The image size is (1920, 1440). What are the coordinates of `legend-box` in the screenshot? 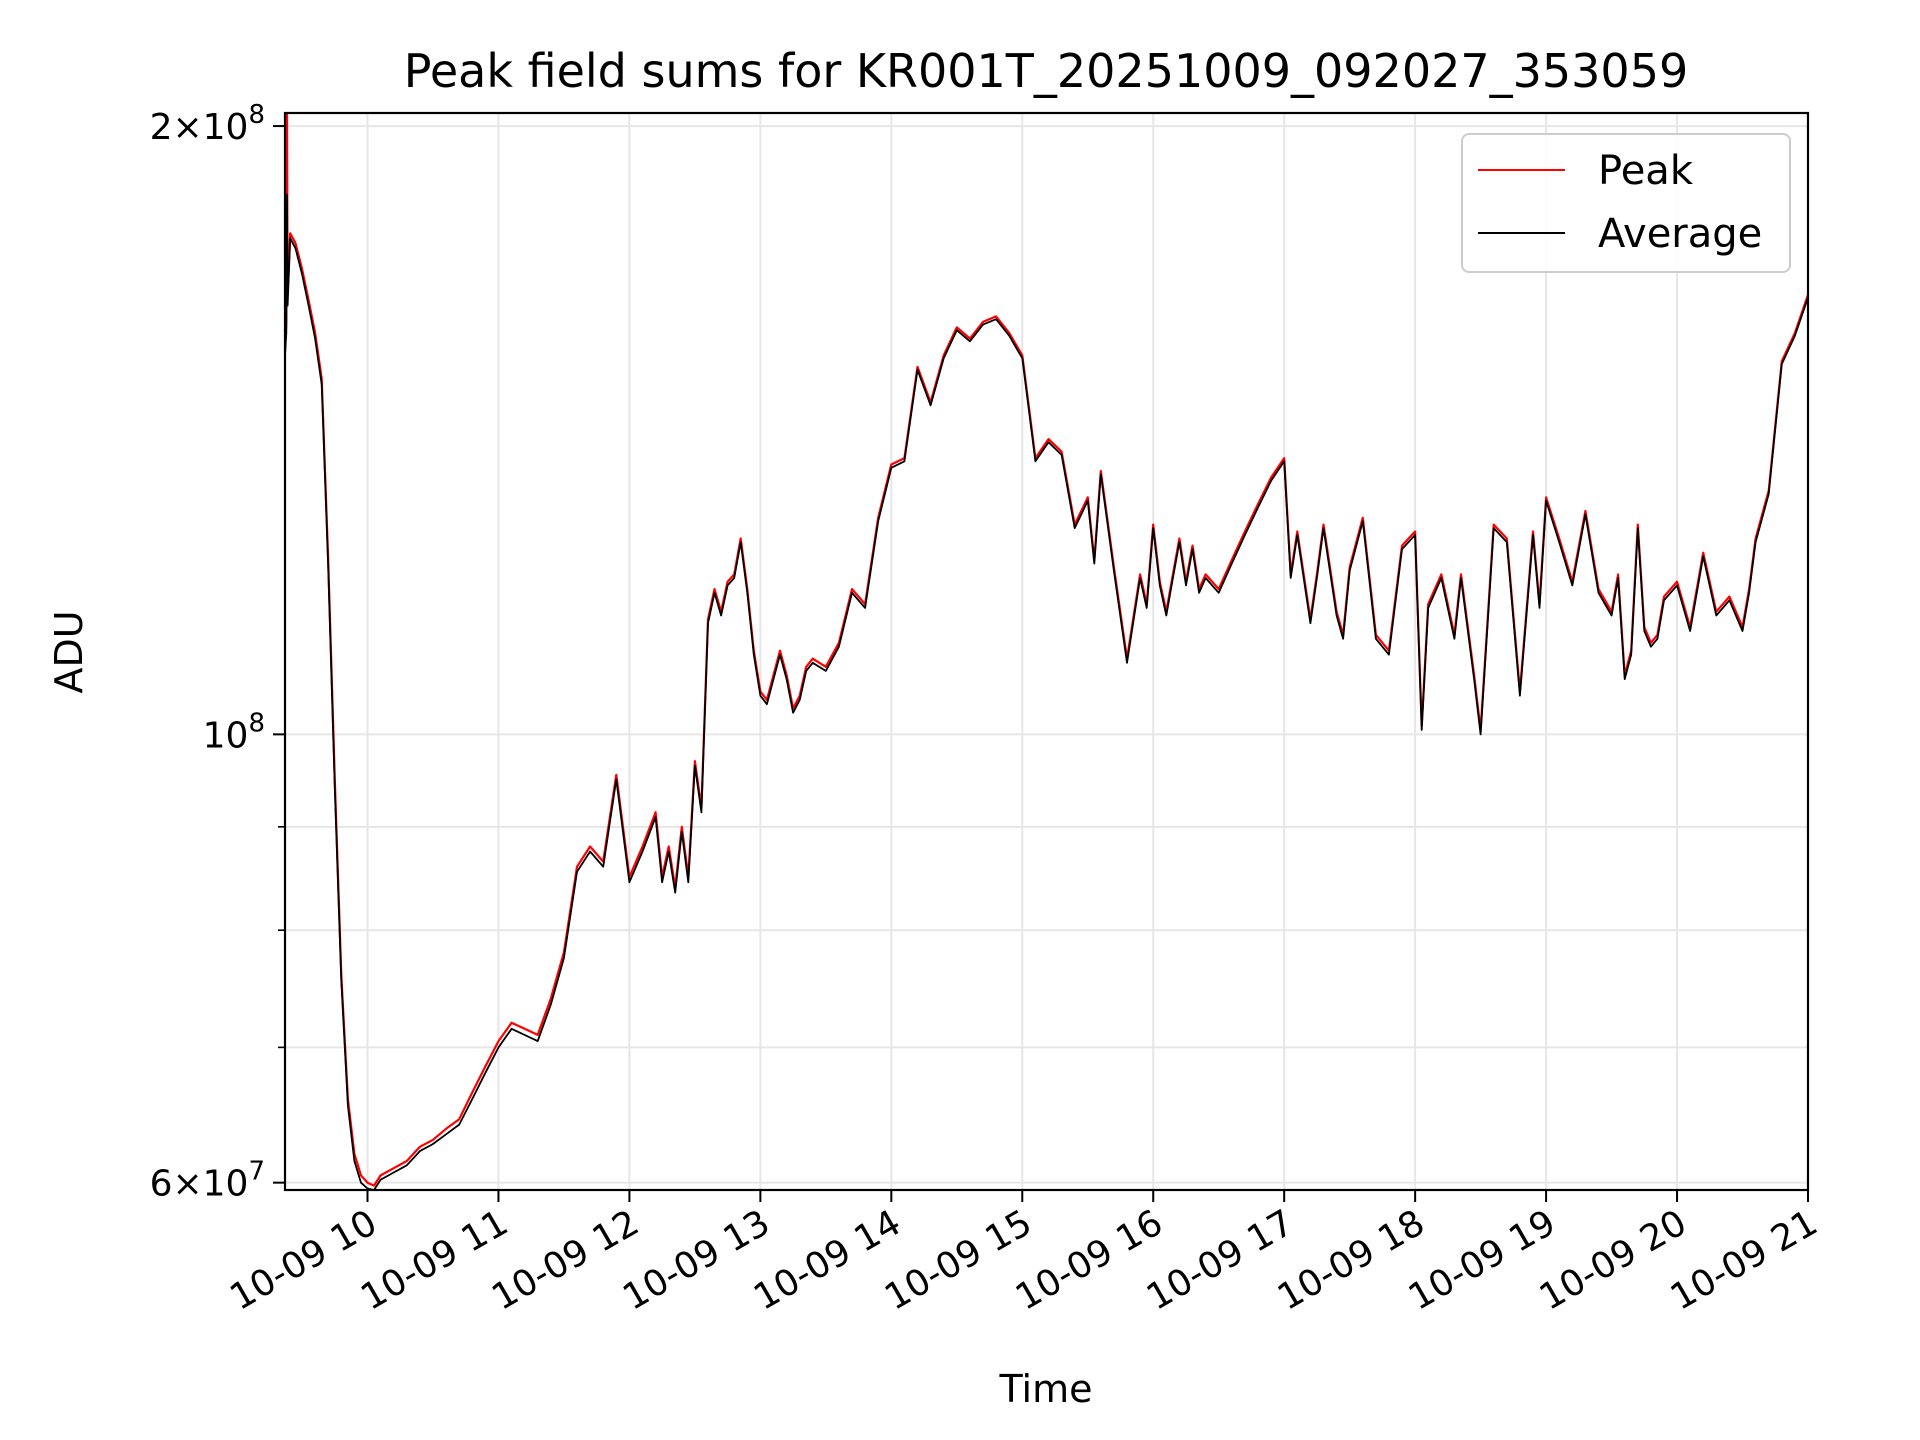 It's located at (1626, 203).